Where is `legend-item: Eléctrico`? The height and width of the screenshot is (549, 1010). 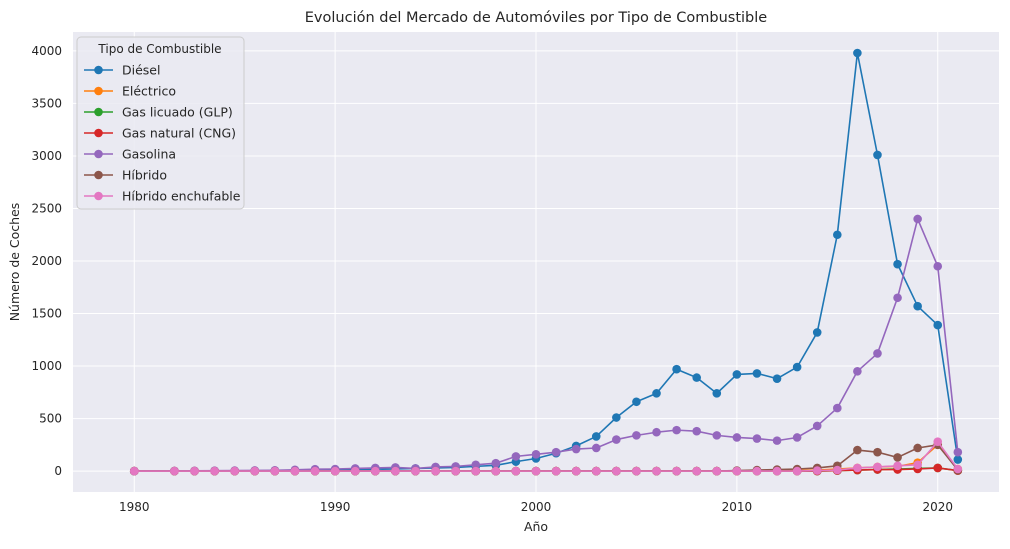 legend-item: Eléctrico is located at coordinates (130, 91).